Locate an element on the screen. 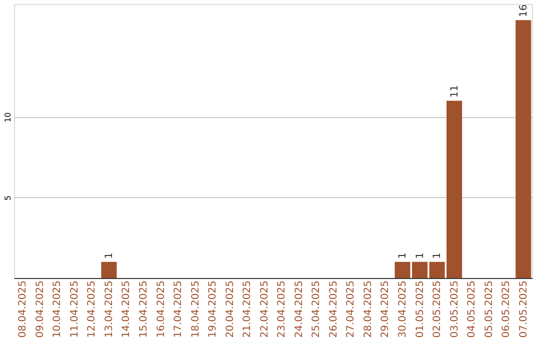  x-tick-label: 19.04.2025 is located at coordinates (213, 309).